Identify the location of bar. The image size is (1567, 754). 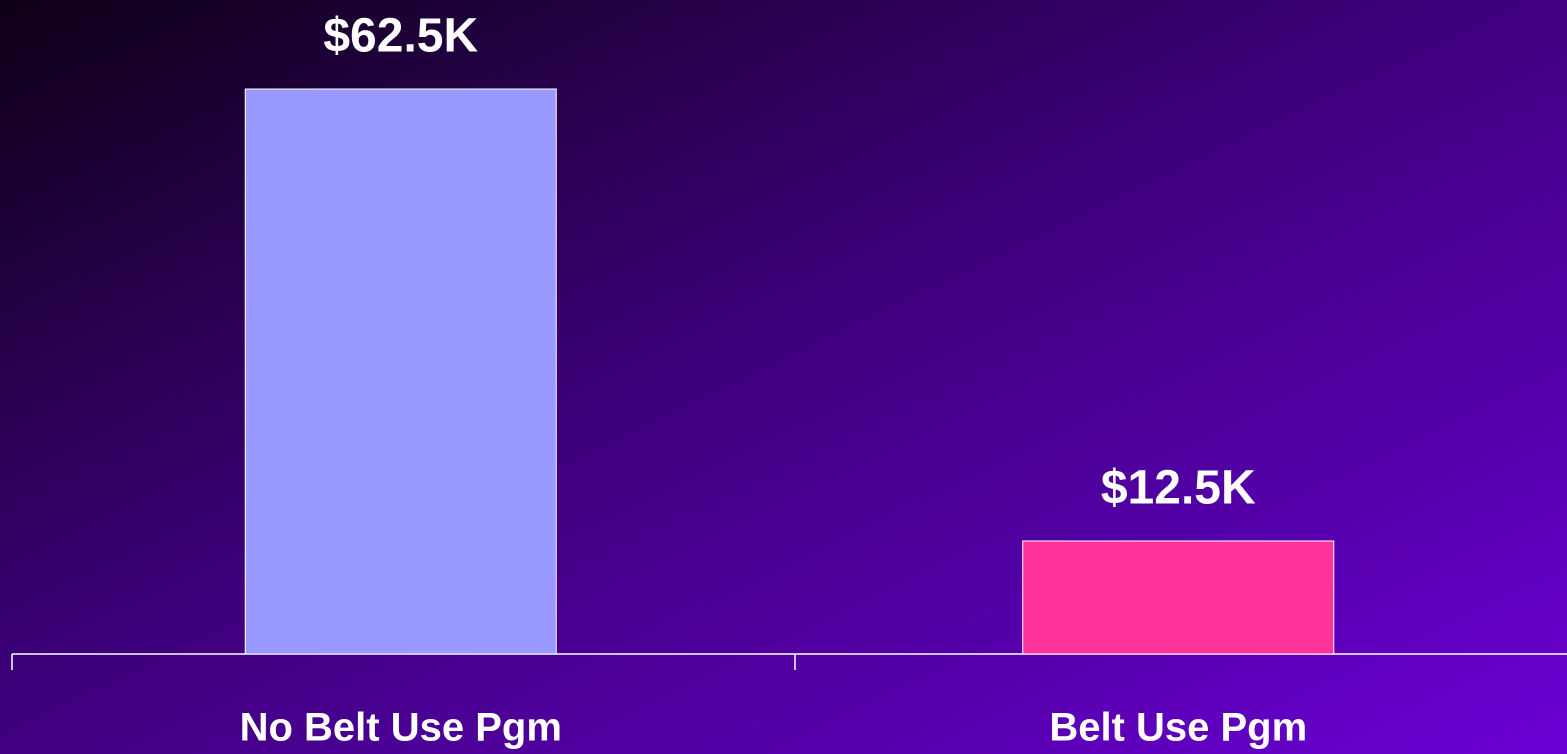
(1178, 597).